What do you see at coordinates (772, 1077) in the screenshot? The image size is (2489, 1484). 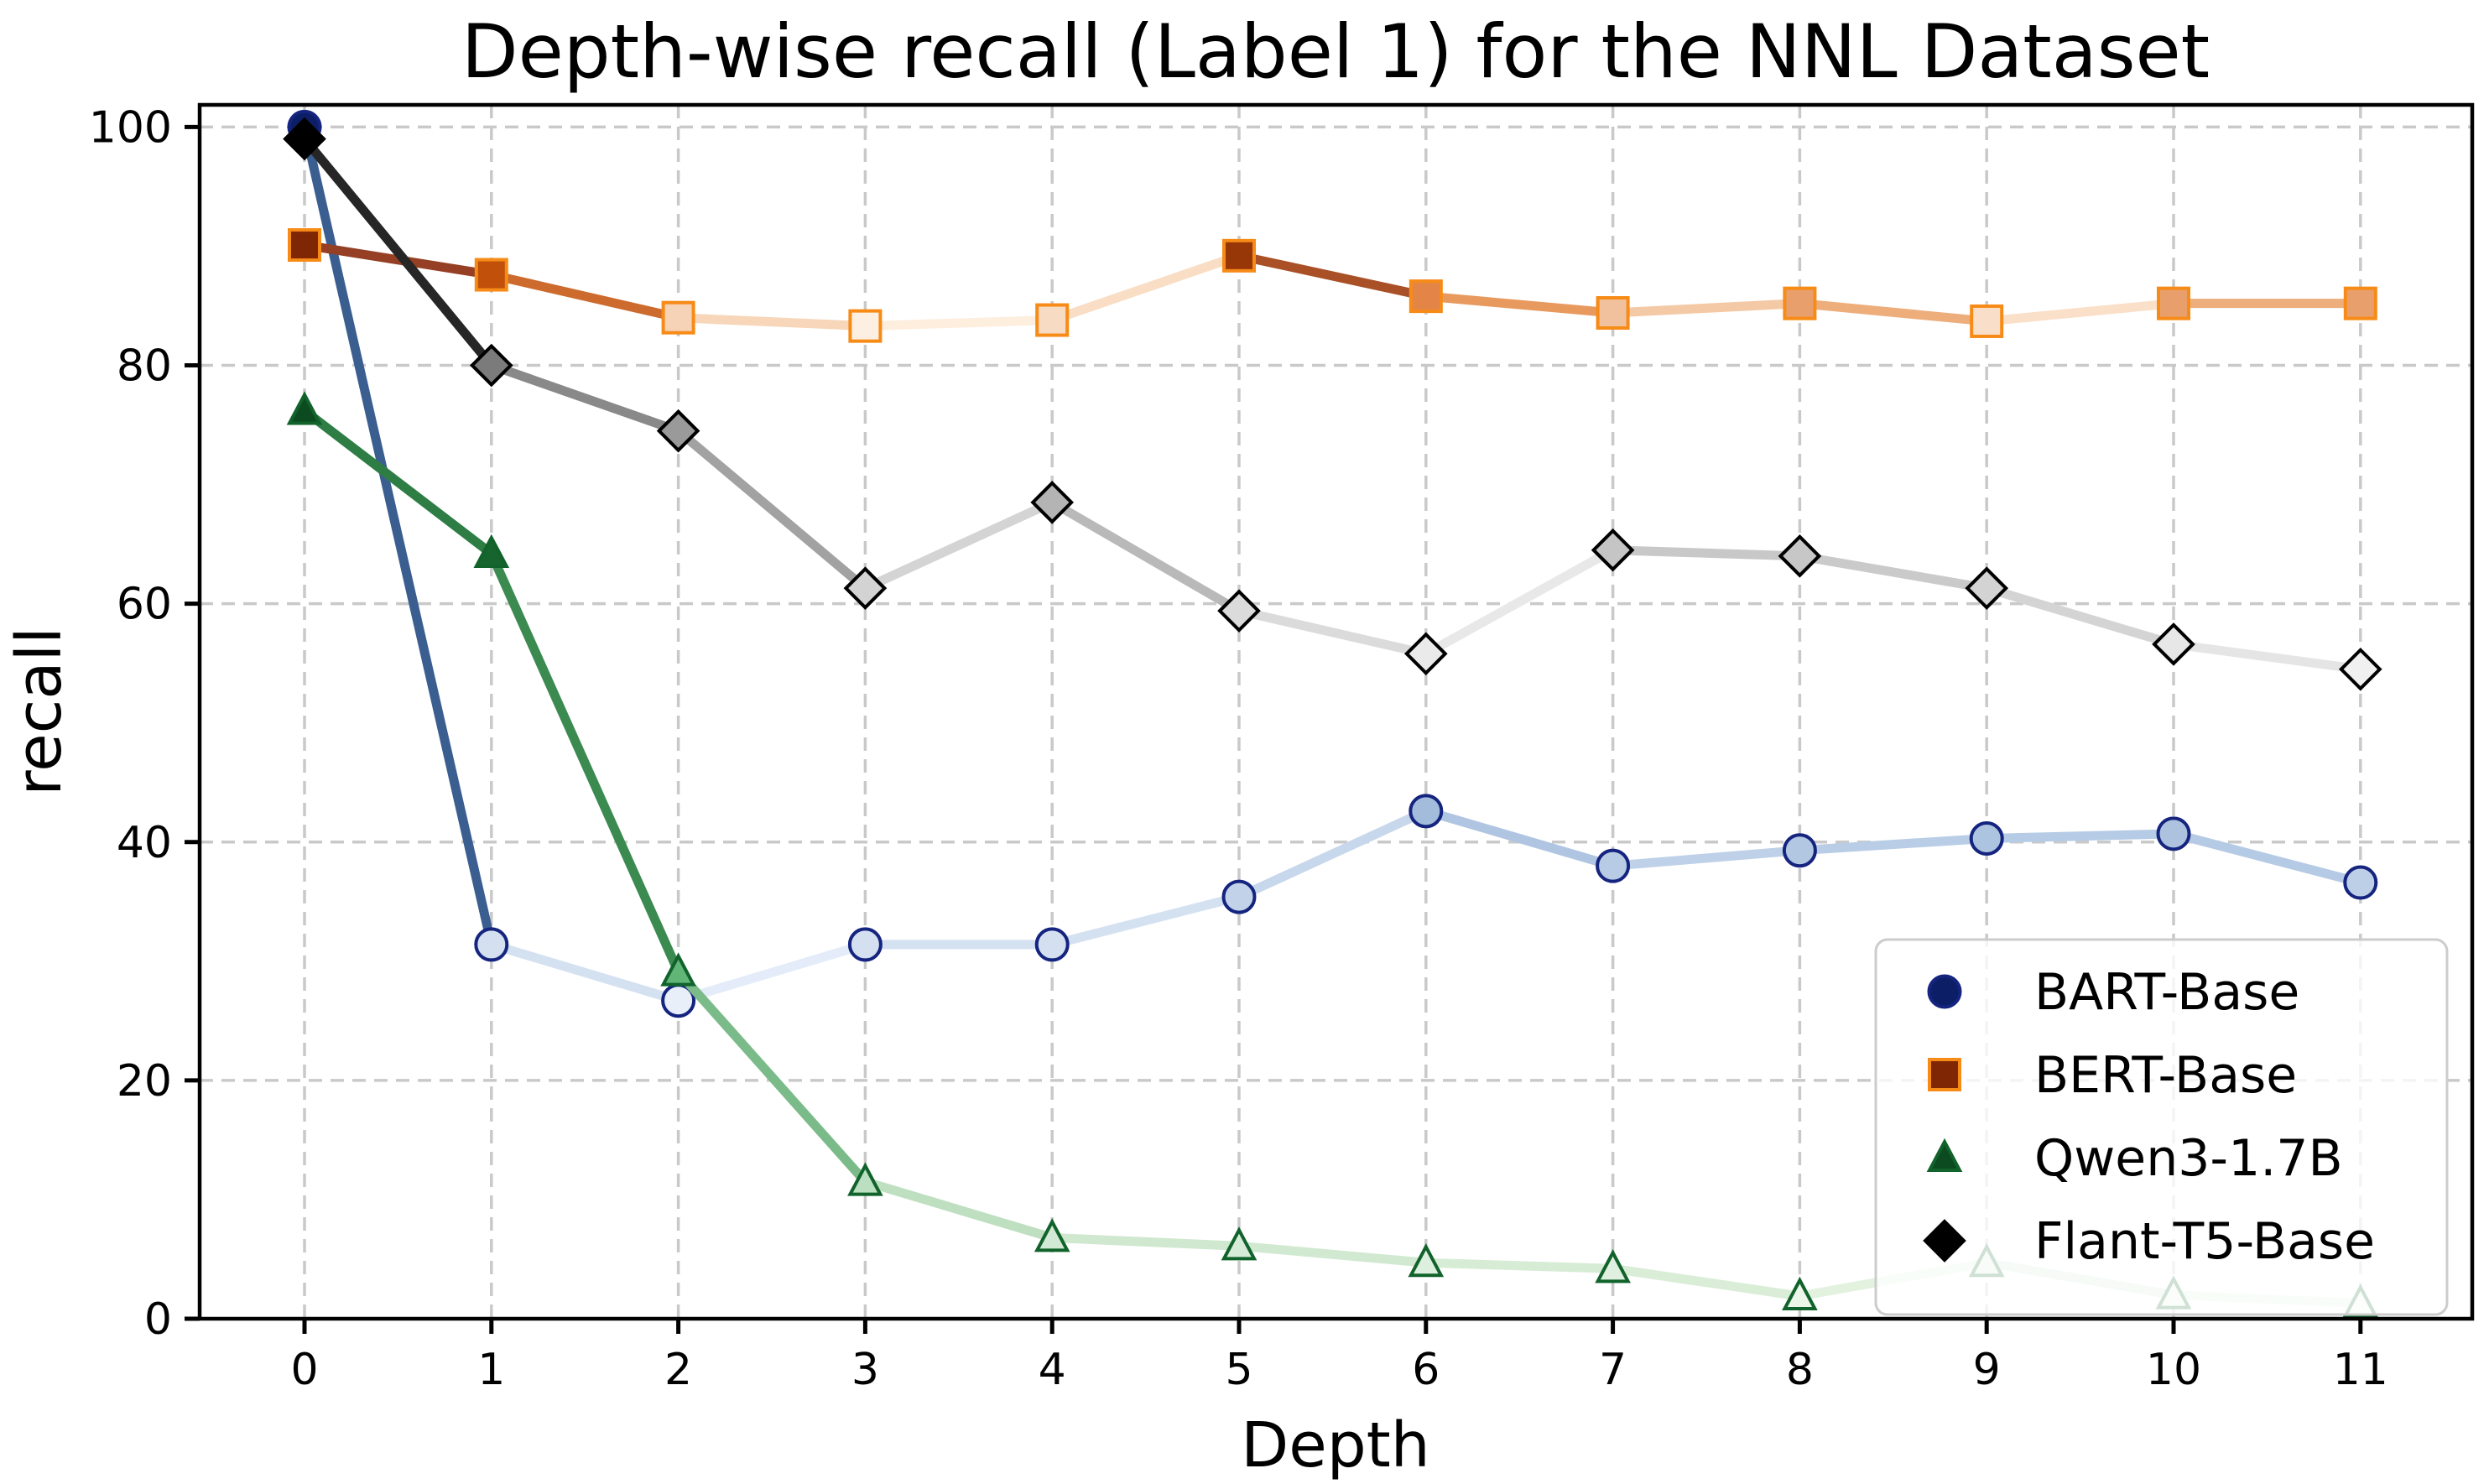 I see `series-Qwen3-1.7B-segment-2` at bounding box center [772, 1077].